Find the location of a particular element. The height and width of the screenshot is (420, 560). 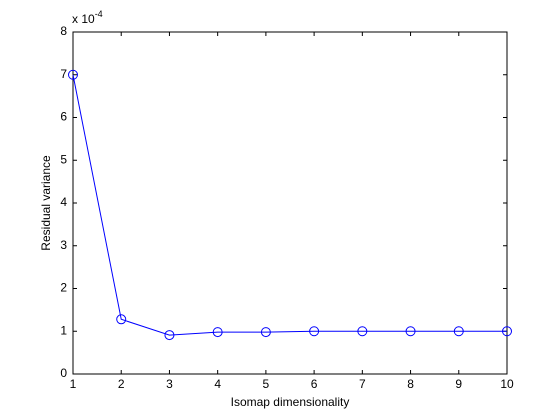

y-tick-label: 4 is located at coordinates (63, 202).